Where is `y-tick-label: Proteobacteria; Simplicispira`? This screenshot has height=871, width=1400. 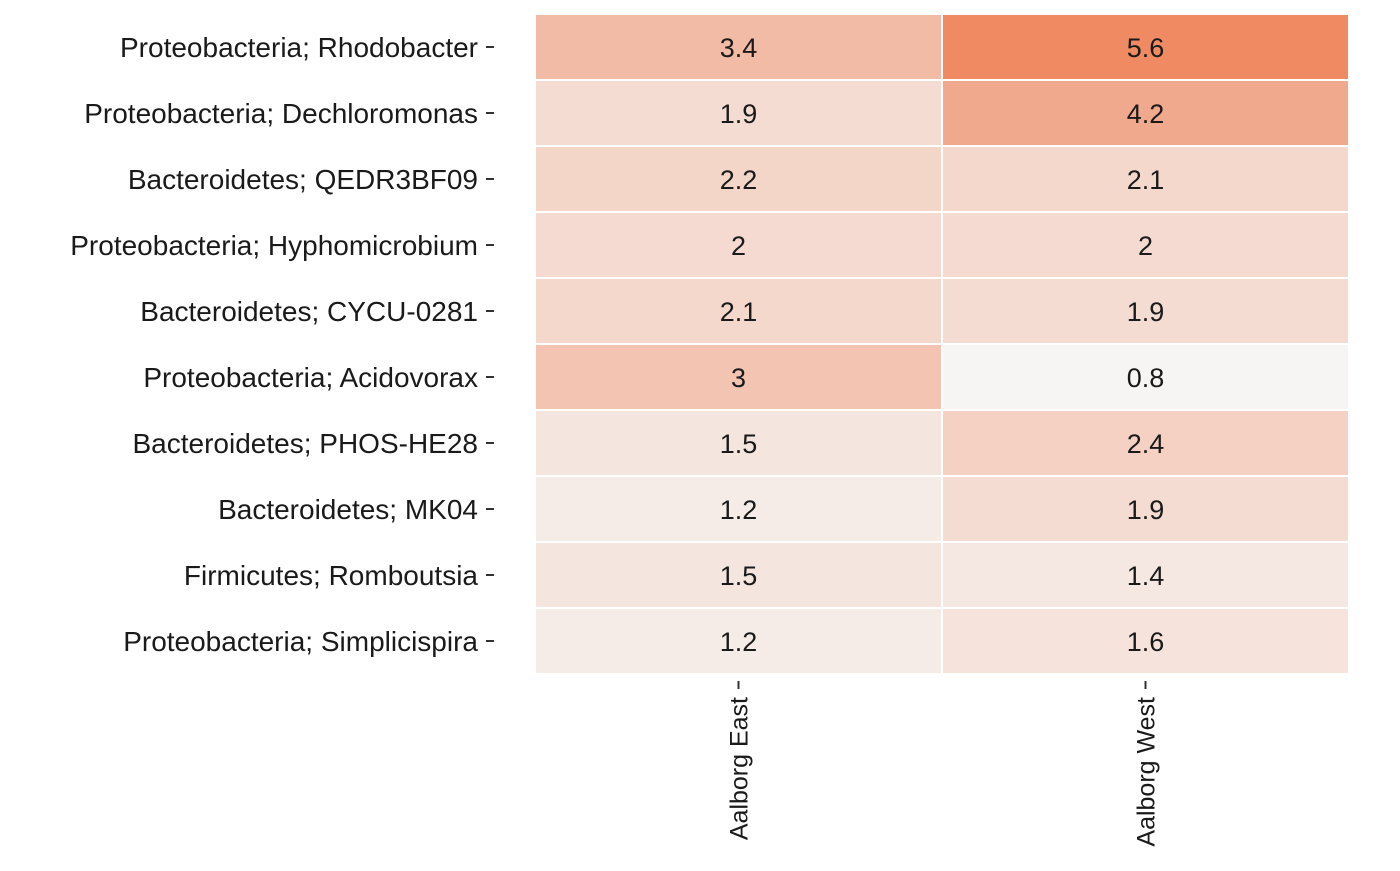 y-tick-label: Proteobacteria; Simplicispira is located at coordinates (300, 641).